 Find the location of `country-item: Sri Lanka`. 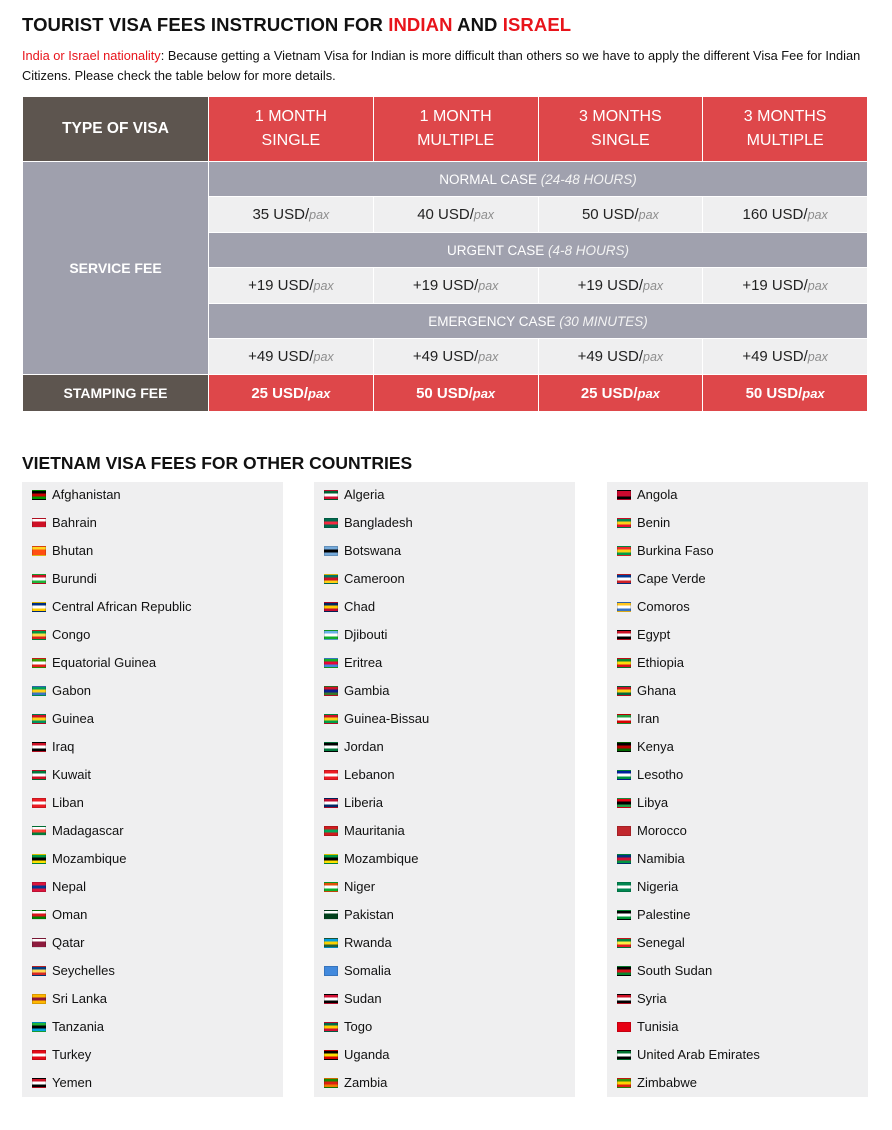

country-item: Sri Lanka is located at coordinates (157, 1004).